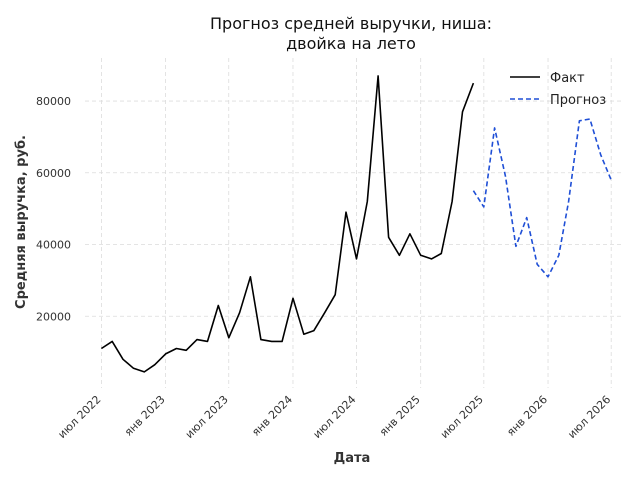  What do you see at coordinates (21, 222) in the screenshot?
I see `y-axis-label: Средняя выручка, руб.` at bounding box center [21, 222].